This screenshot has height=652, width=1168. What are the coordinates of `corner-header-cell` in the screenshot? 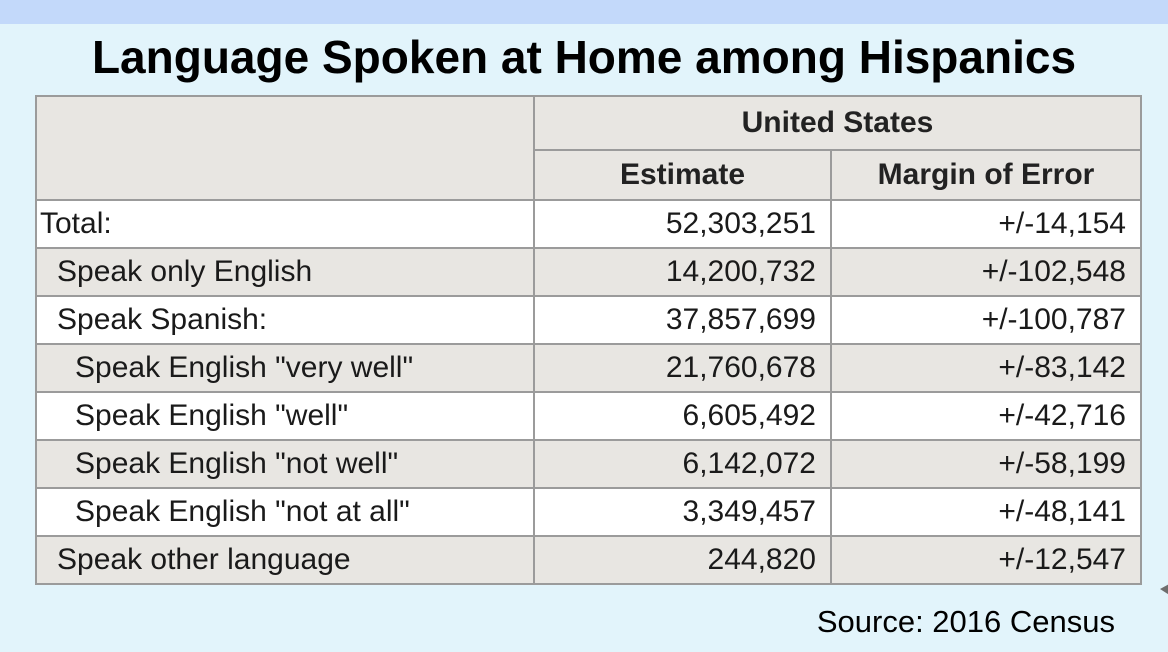 It's located at (285, 148).